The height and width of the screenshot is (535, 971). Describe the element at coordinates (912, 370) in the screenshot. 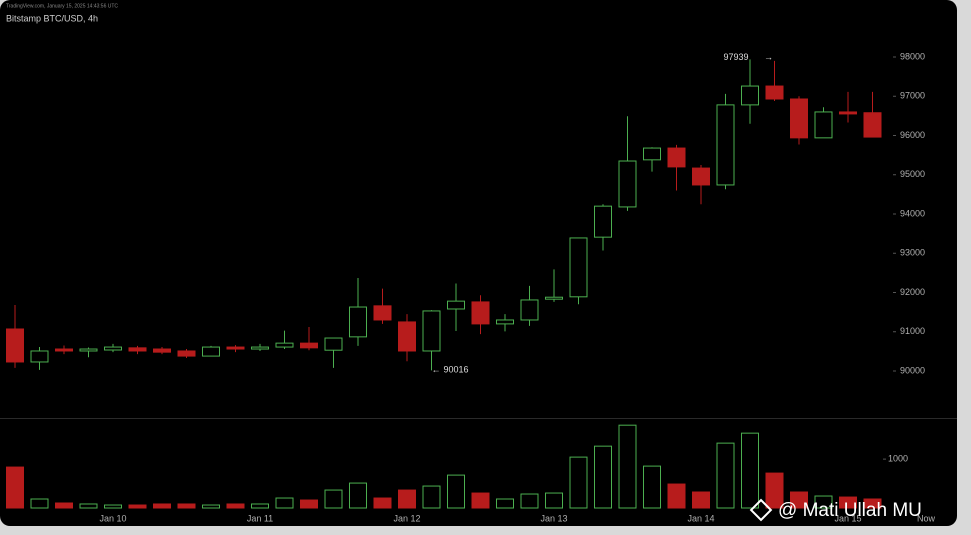

I see `y-tick-label: 90000` at that location.